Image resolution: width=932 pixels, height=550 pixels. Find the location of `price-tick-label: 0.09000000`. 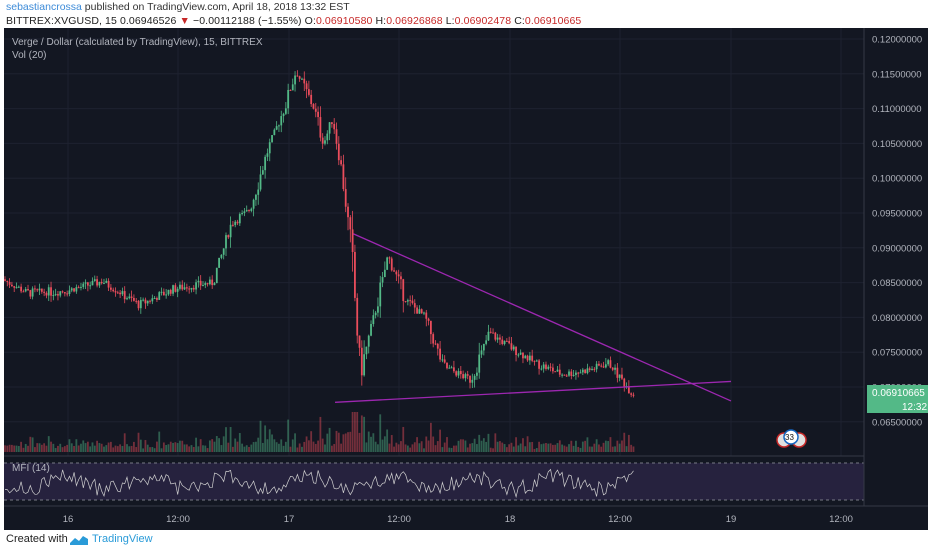

price-tick-label: 0.09000000 is located at coordinates (897, 248).